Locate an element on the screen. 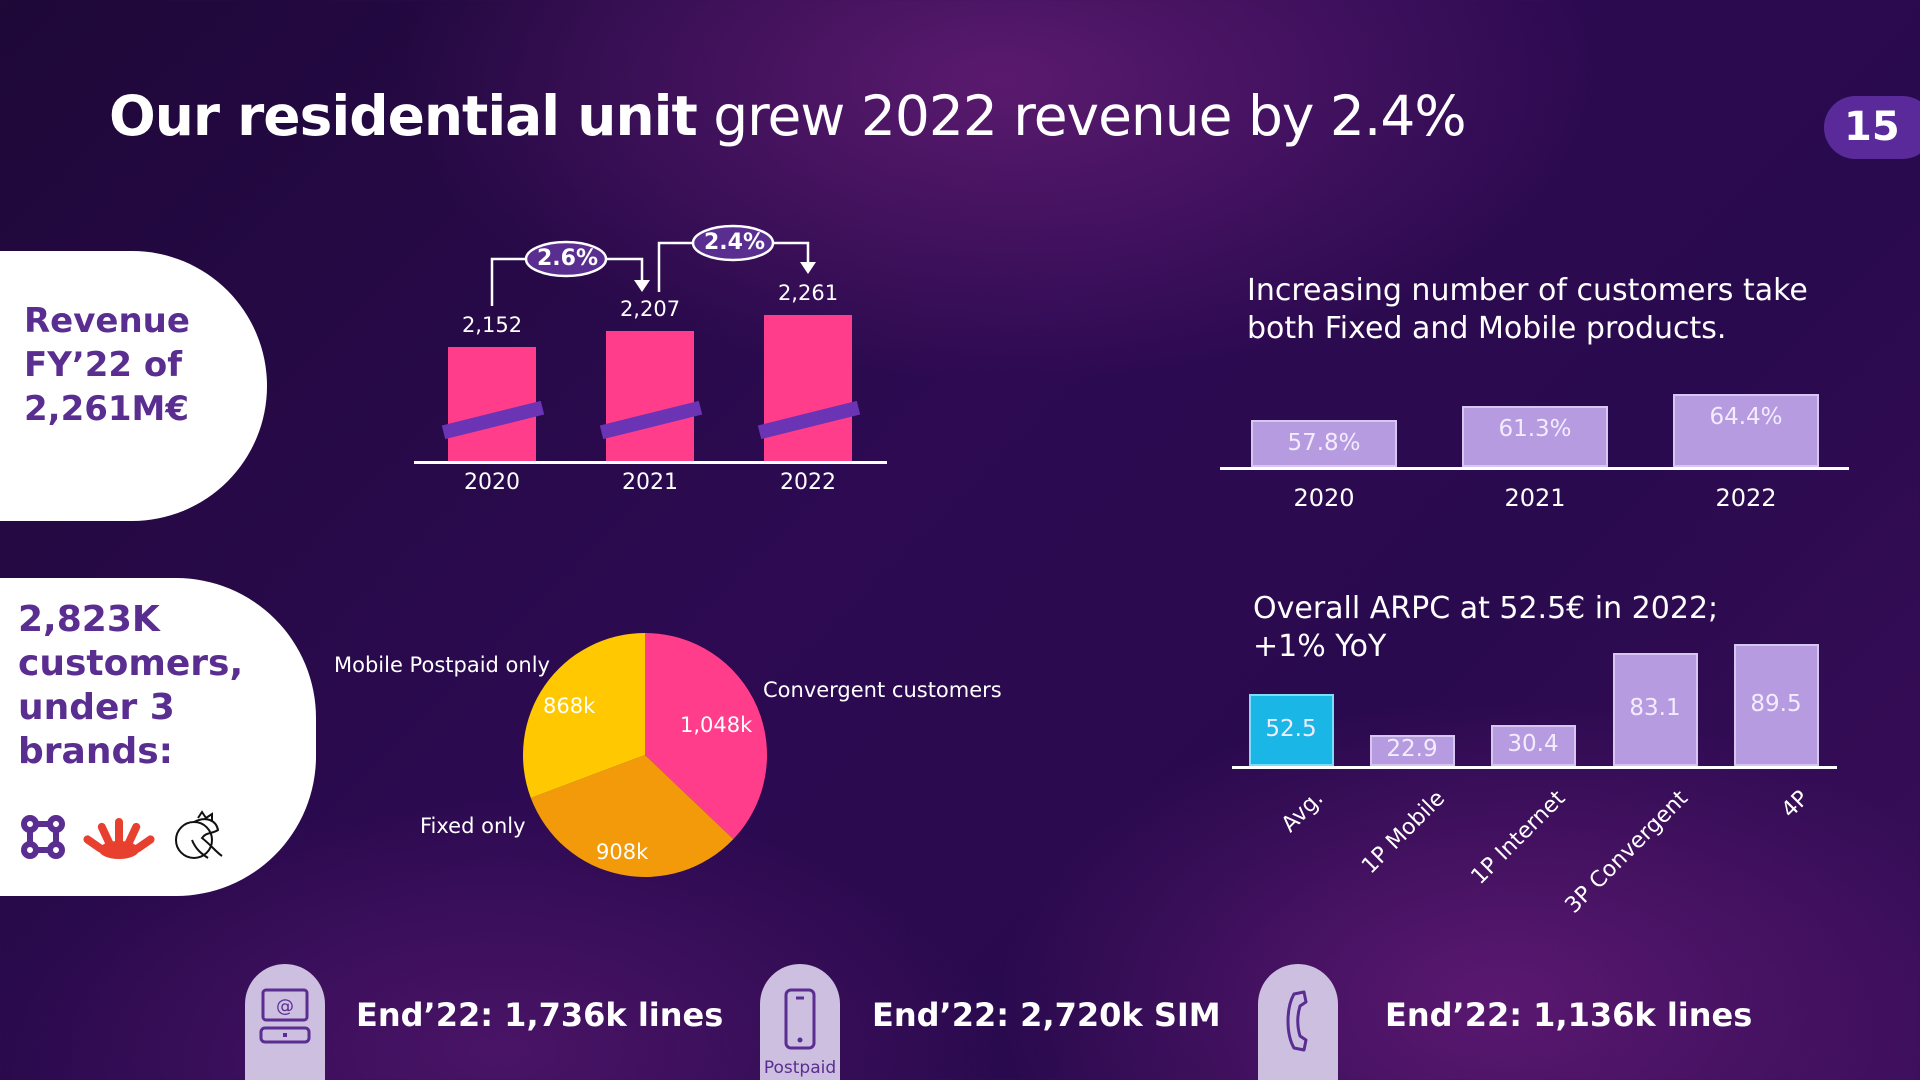 The image size is (1920, 1080). customers-line: under 3 is located at coordinates (96, 707).